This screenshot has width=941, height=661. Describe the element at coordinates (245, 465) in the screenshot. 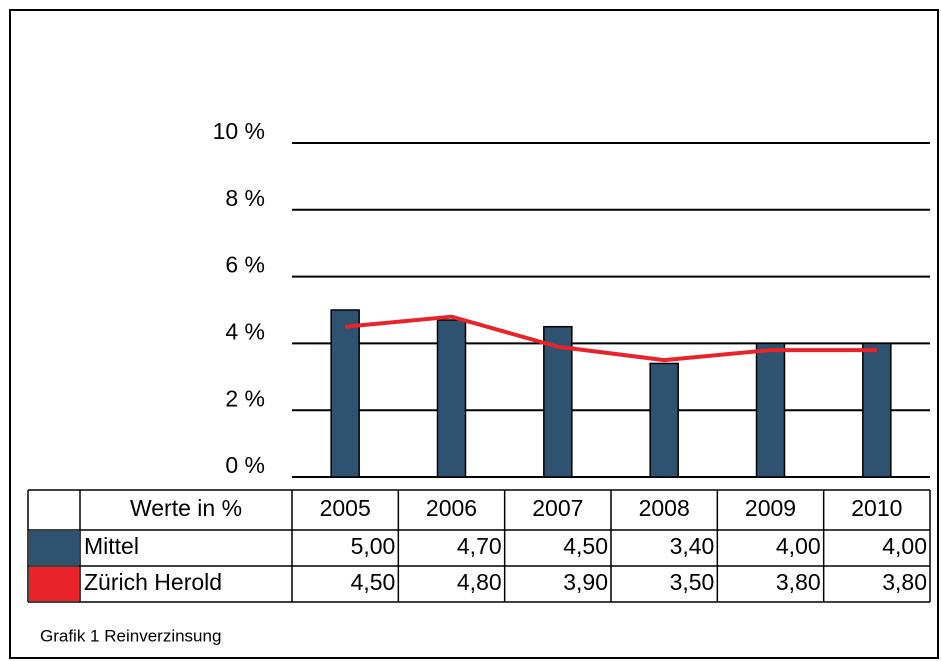

I see `y-tick-label: 0 %` at that location.